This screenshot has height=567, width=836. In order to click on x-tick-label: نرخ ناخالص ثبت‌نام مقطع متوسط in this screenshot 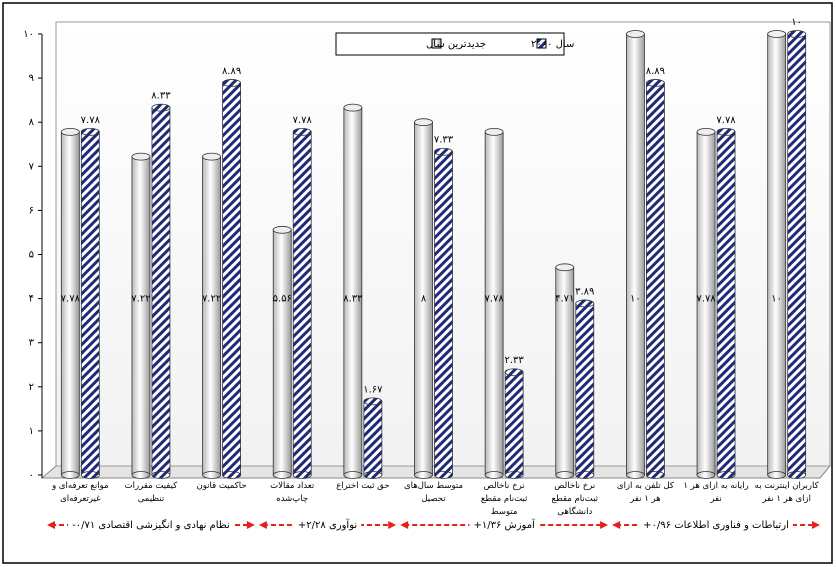, I will do `click(504, 499)`.